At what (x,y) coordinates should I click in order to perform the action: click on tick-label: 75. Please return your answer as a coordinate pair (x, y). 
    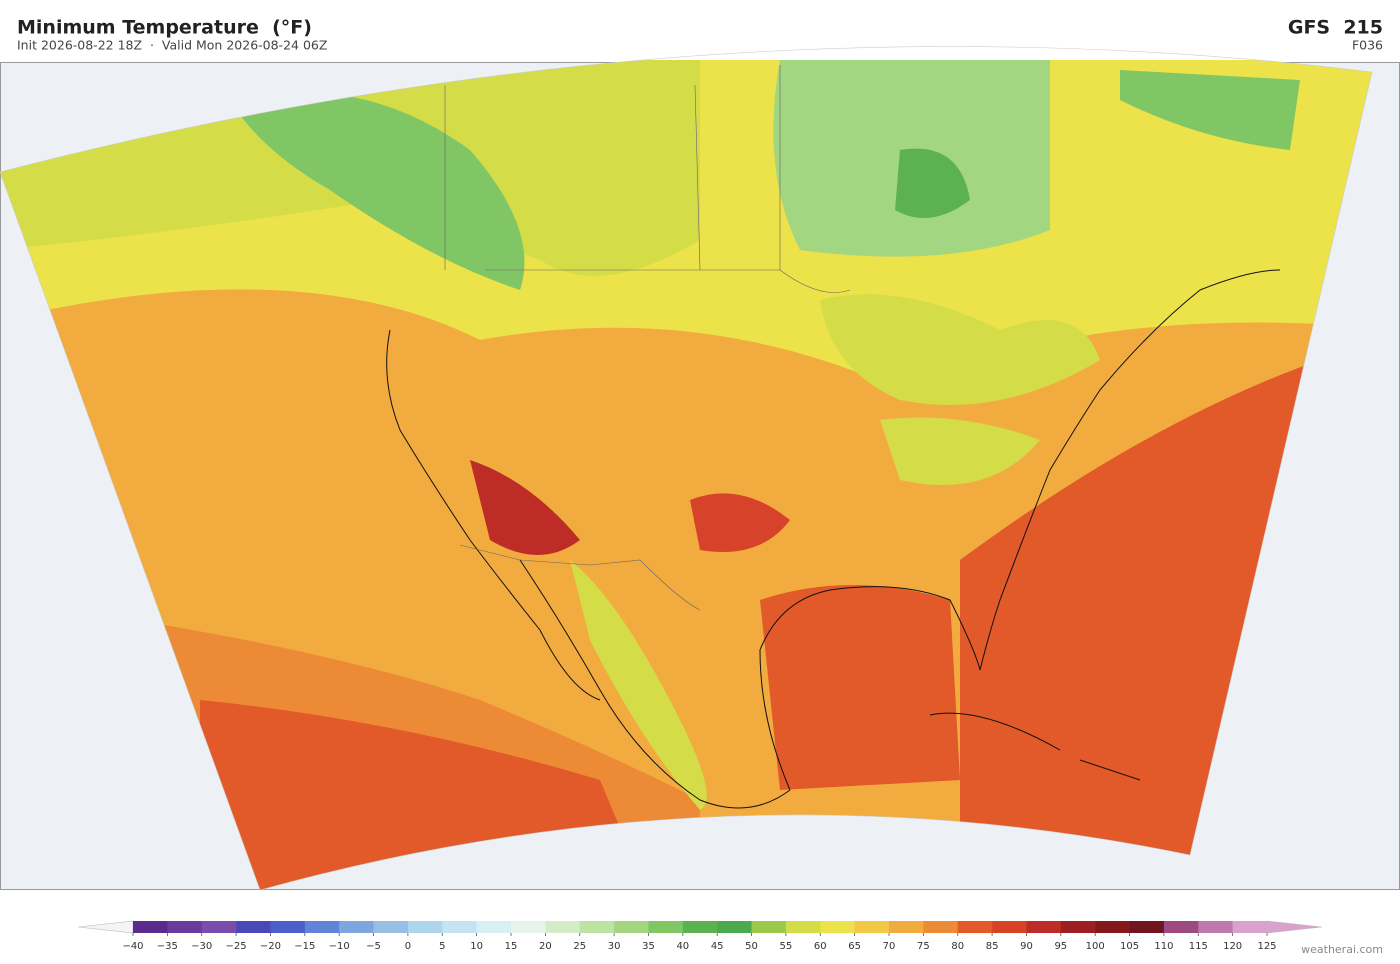
    Looking at the image, I should click on (923, 946).